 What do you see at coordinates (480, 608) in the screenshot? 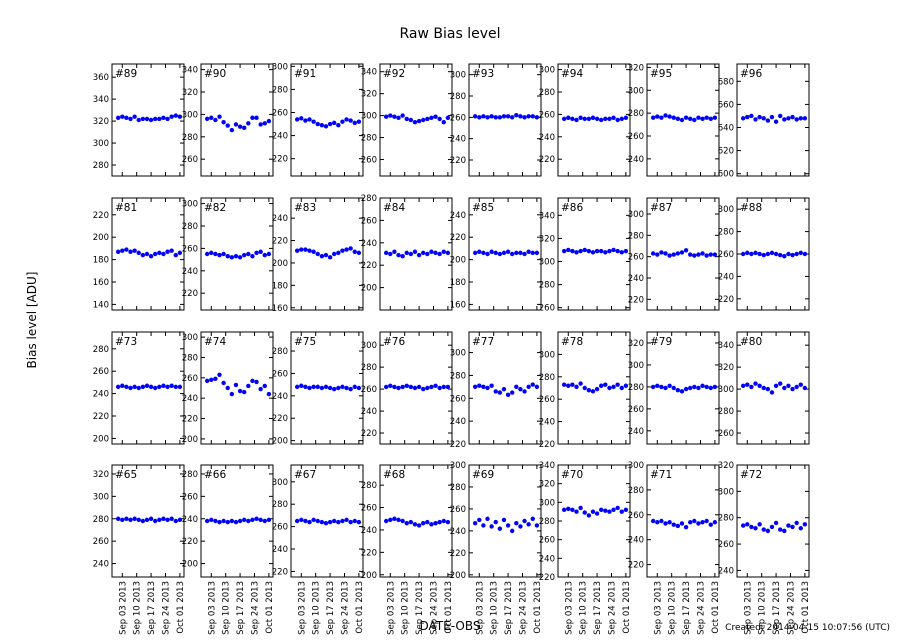
I see `x-tick-label: Sep 03 2013` at bounding box center [480, 608].